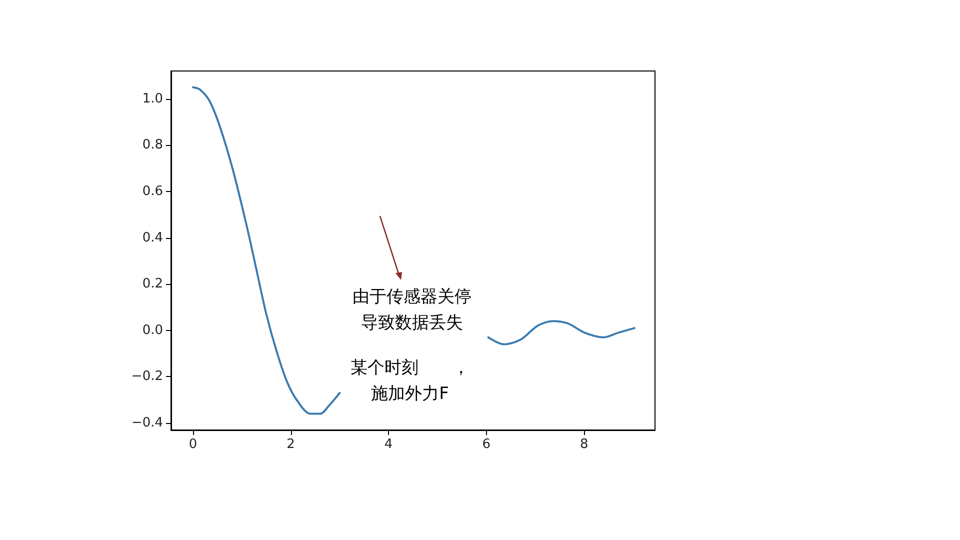 The height and width of the screenshot is (540, 960). What do you see at coordinates (486, 444) in the screenshot?
I see `x-tick-label: 6` at bounding box center [486, 444].